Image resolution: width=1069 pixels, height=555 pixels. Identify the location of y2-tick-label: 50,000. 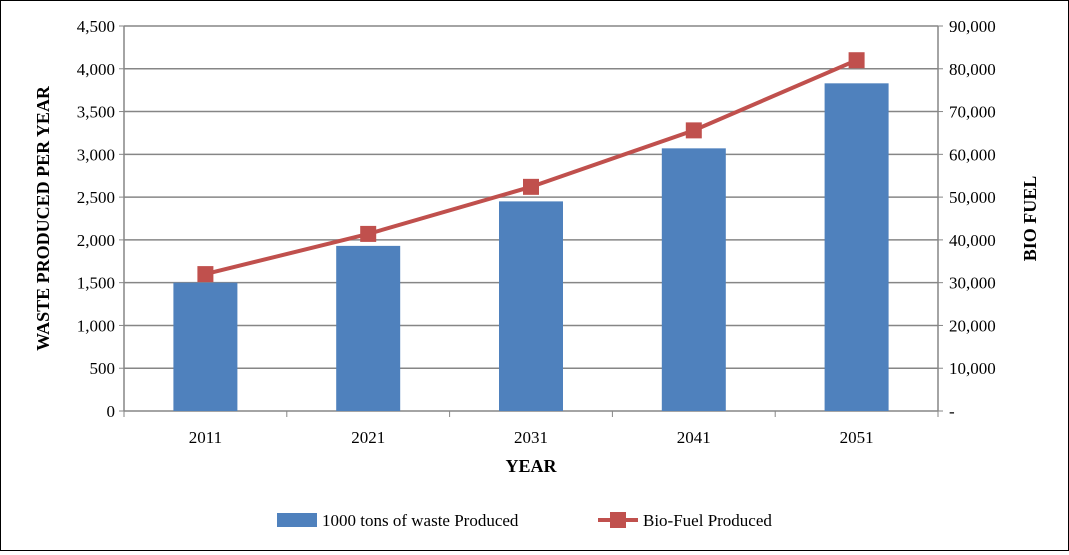
(972, 197).